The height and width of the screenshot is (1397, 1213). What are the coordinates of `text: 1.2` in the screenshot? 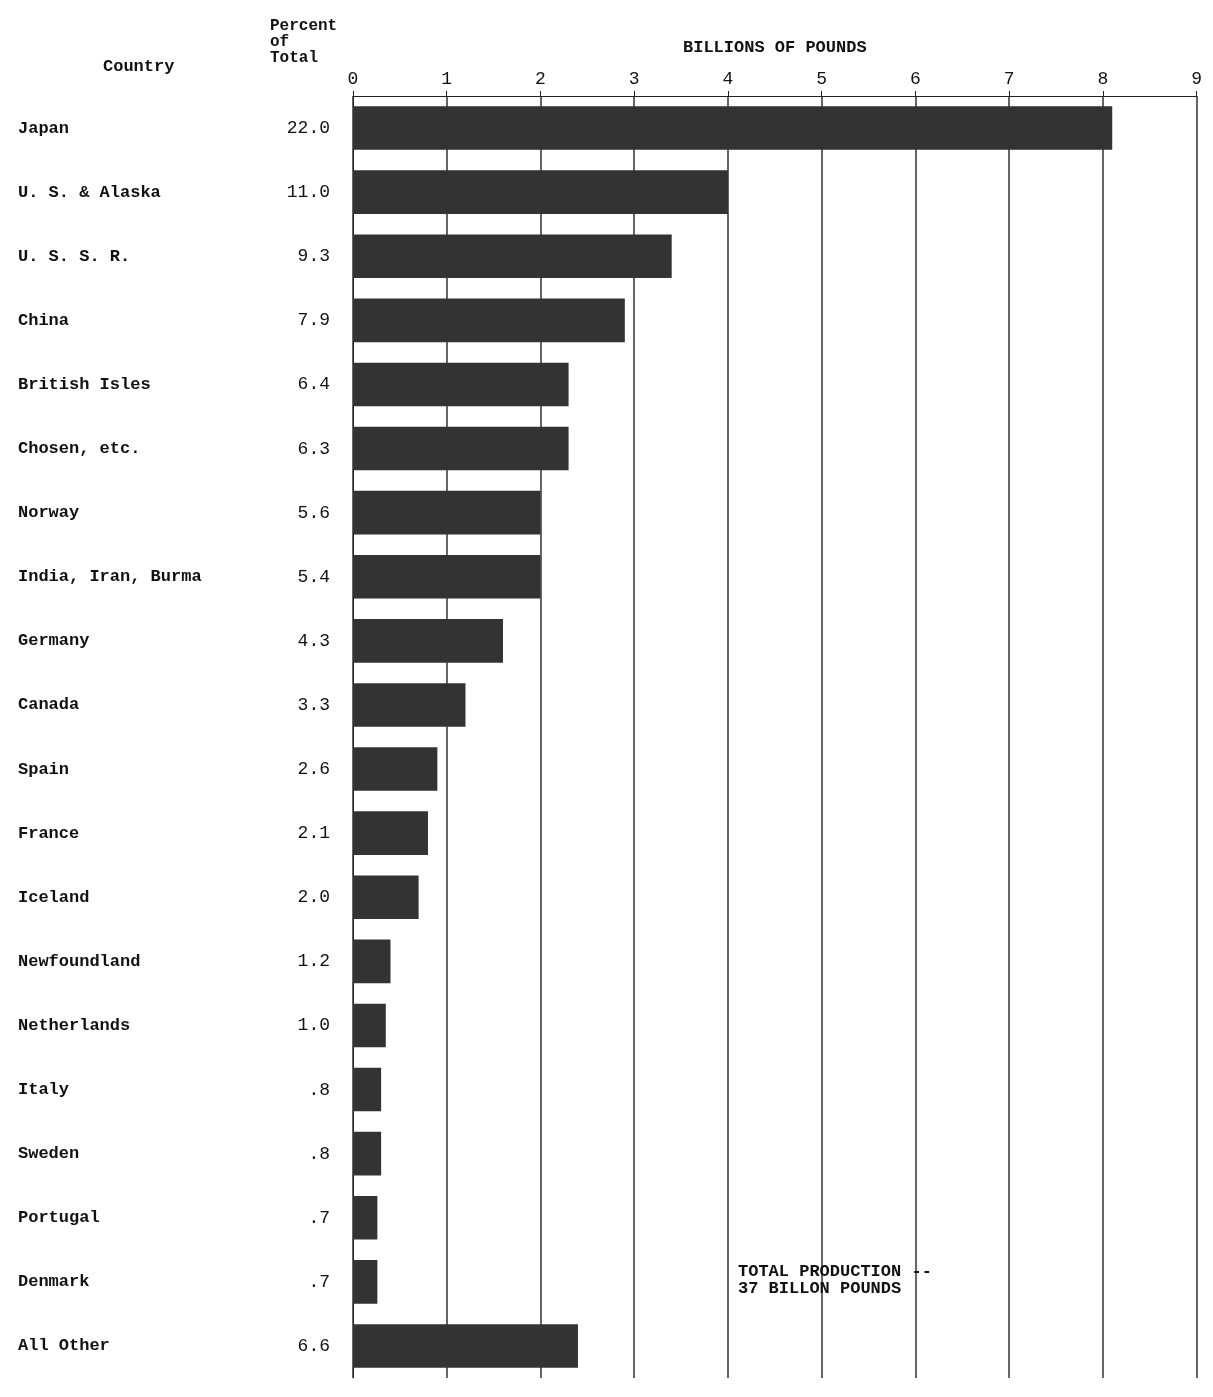 It's located at (313, 961).